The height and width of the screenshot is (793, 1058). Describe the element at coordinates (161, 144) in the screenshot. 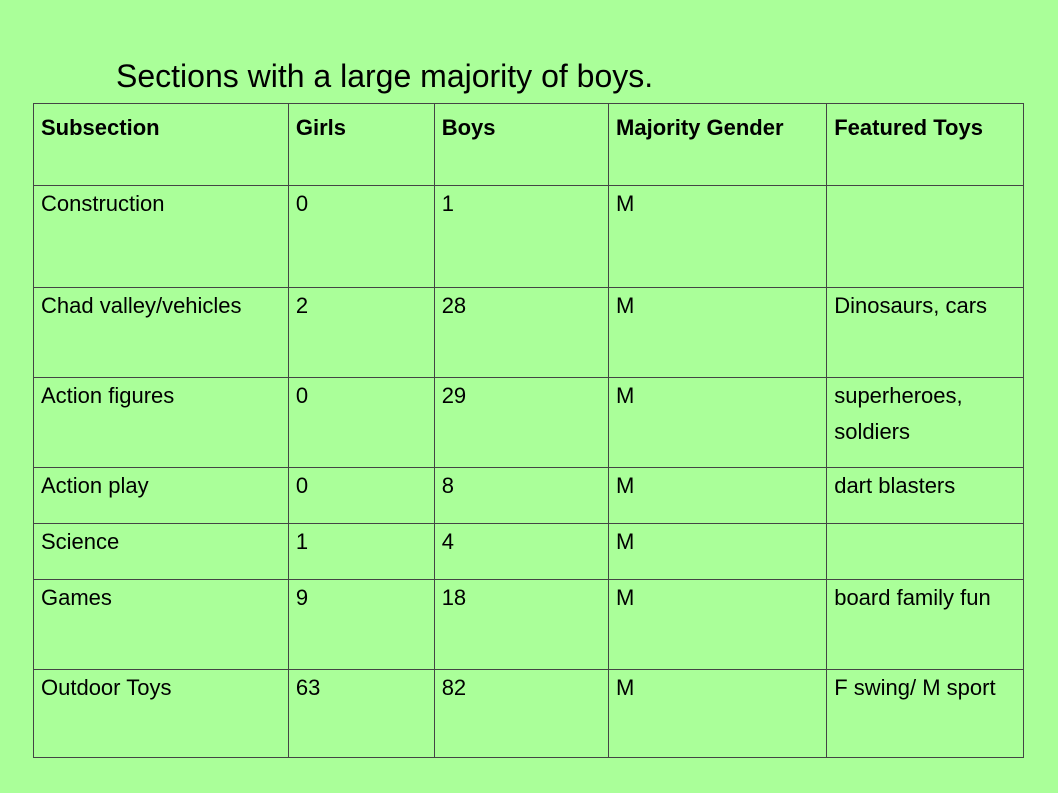

I see `header-subsection: Subsection` at that location.